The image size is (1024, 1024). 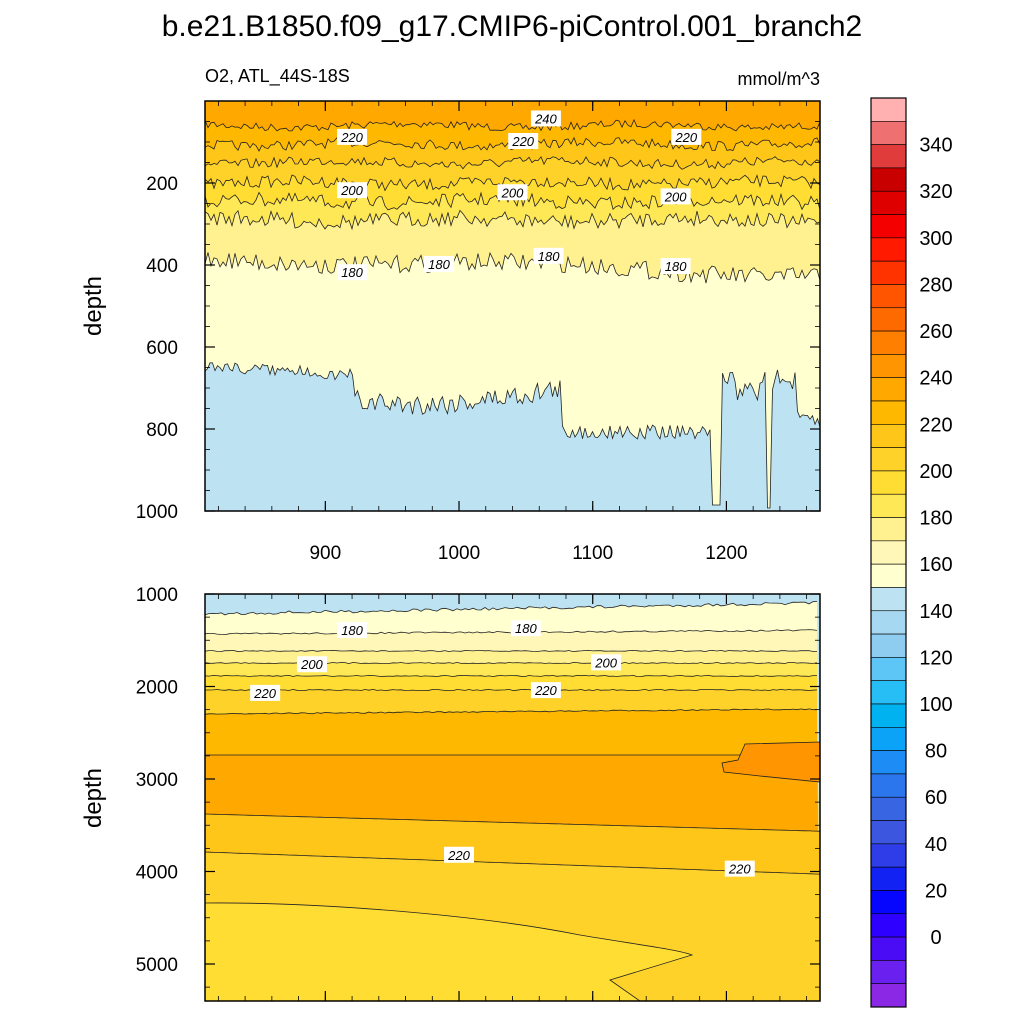 I want to click on colorbar-tick-label: 220, so click(x=935, y=425).